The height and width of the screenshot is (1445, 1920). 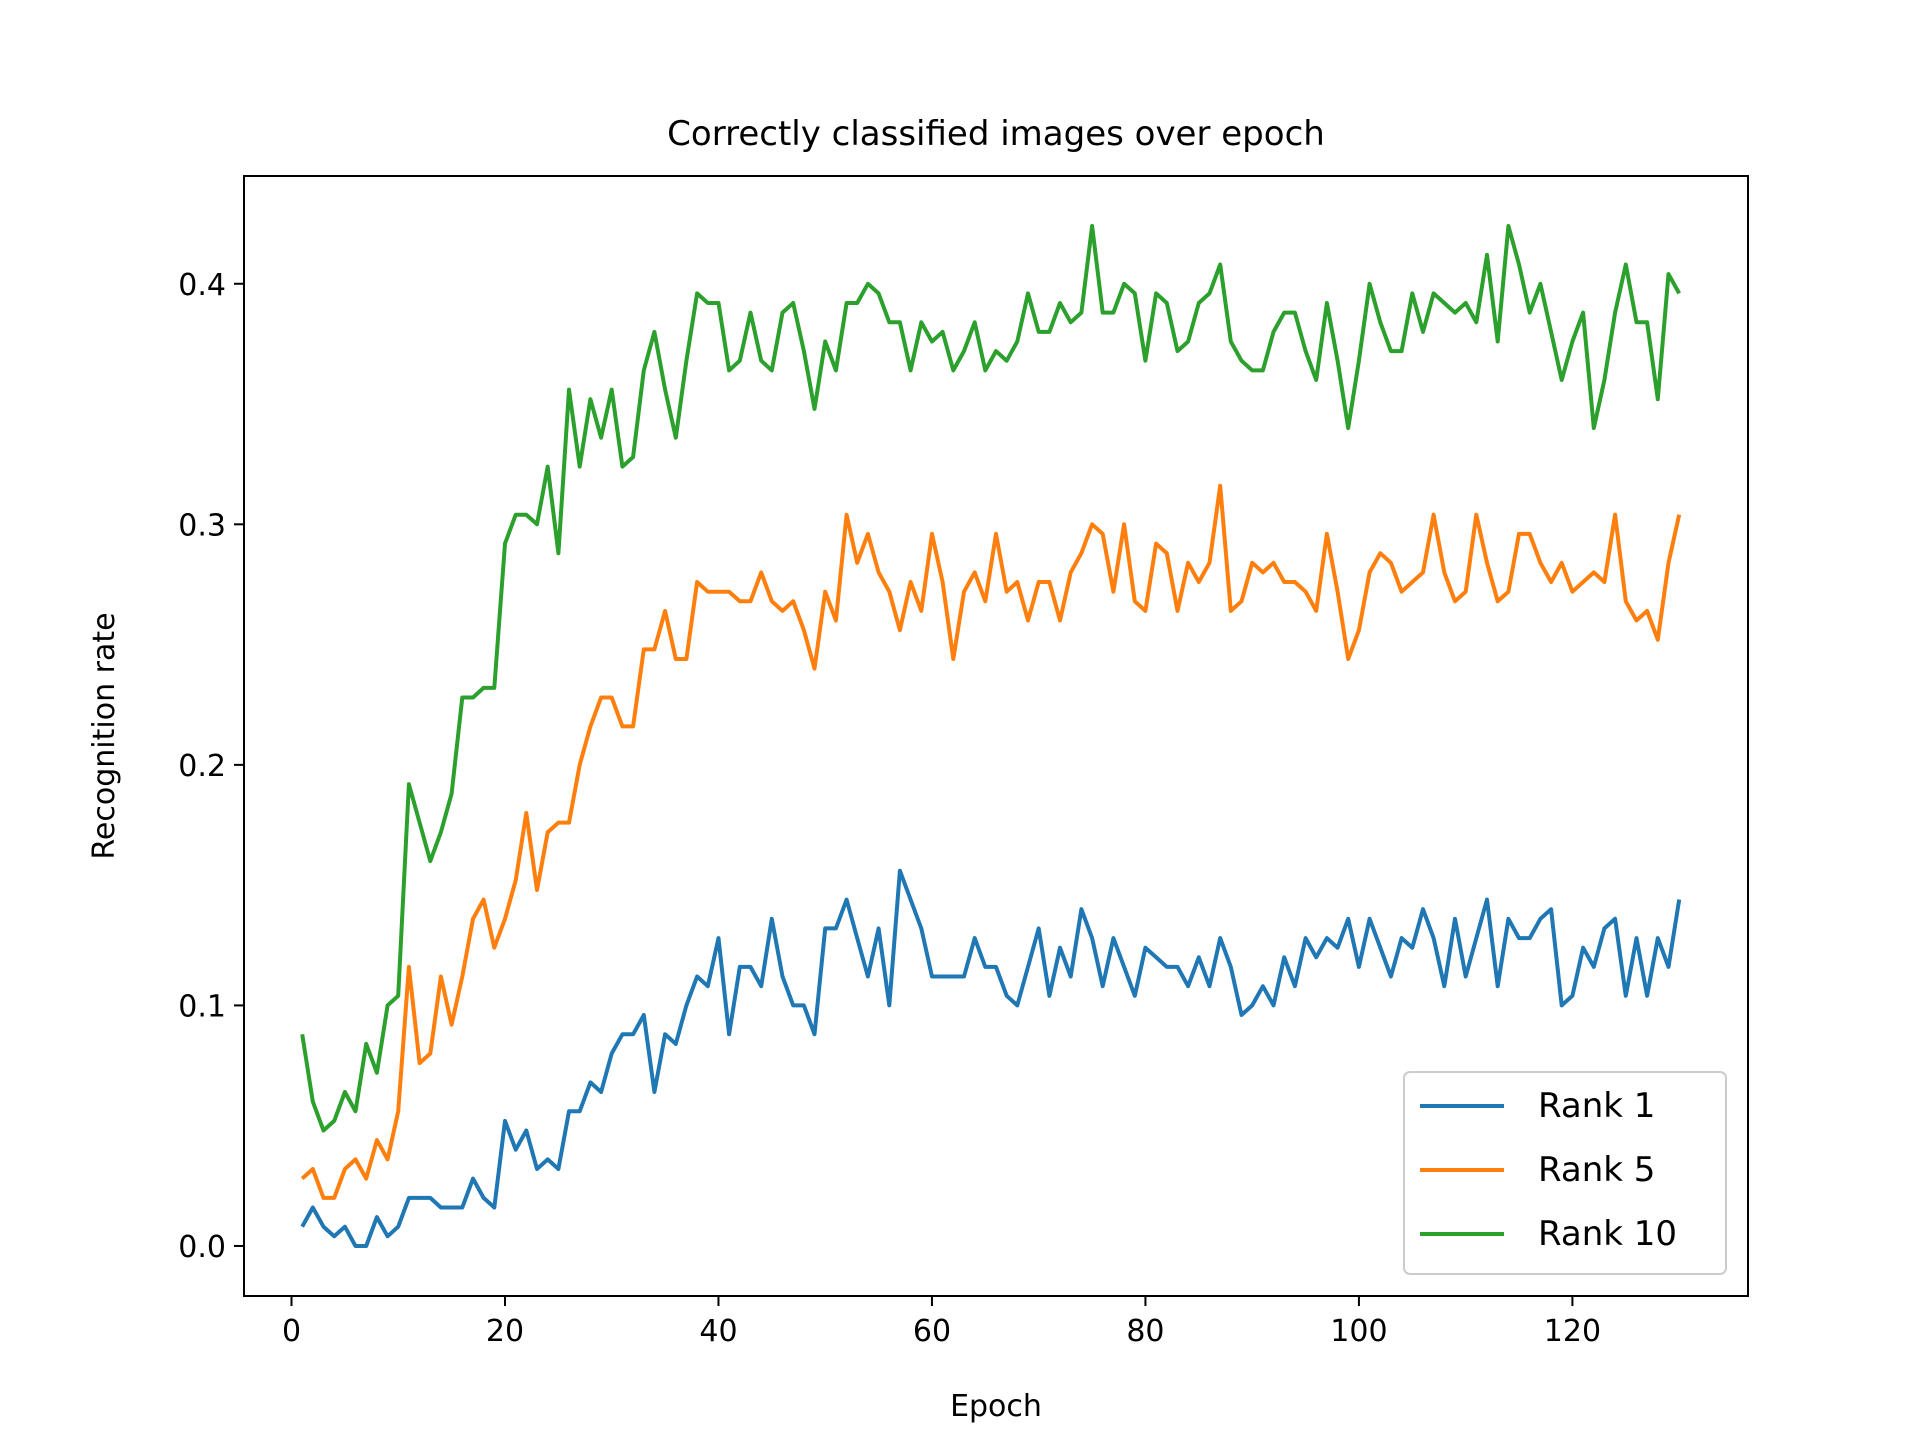 I want to click on y-axis-label: Recognition rate, so click(x=104, y=735).